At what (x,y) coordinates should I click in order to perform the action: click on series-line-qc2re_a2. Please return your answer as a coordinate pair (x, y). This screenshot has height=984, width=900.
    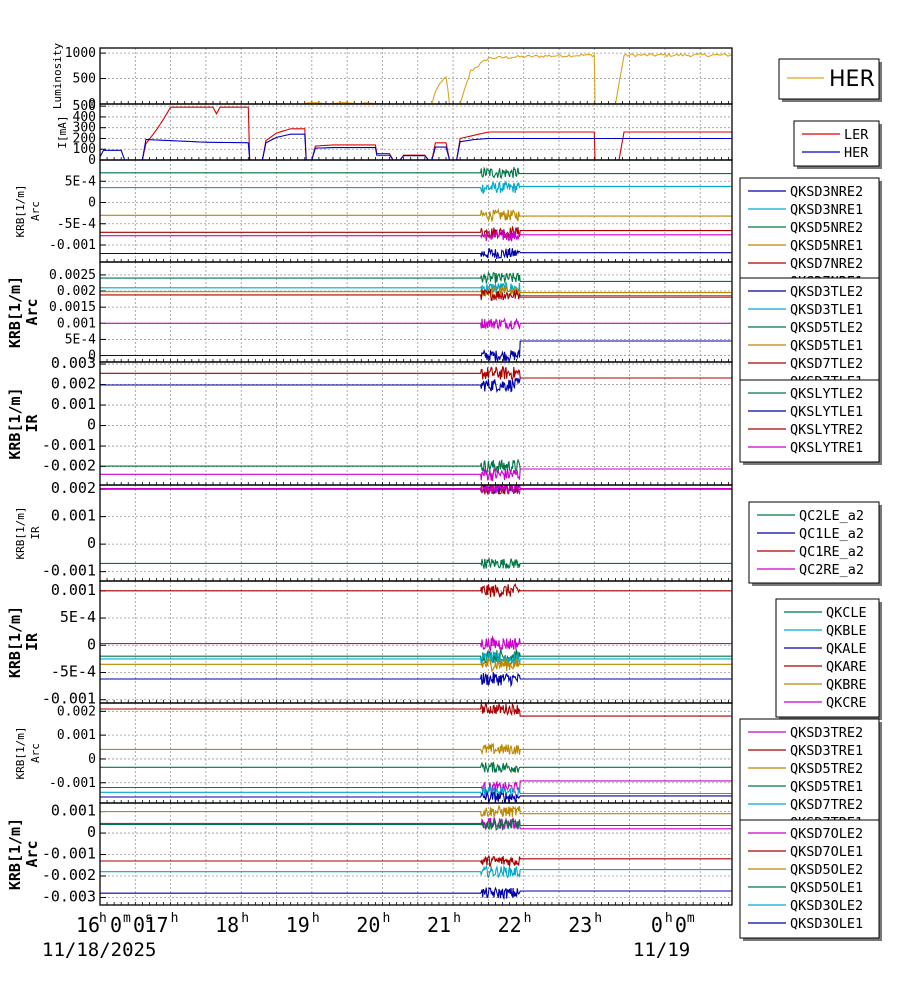
    Looking at the image, I should click on (416, 490).